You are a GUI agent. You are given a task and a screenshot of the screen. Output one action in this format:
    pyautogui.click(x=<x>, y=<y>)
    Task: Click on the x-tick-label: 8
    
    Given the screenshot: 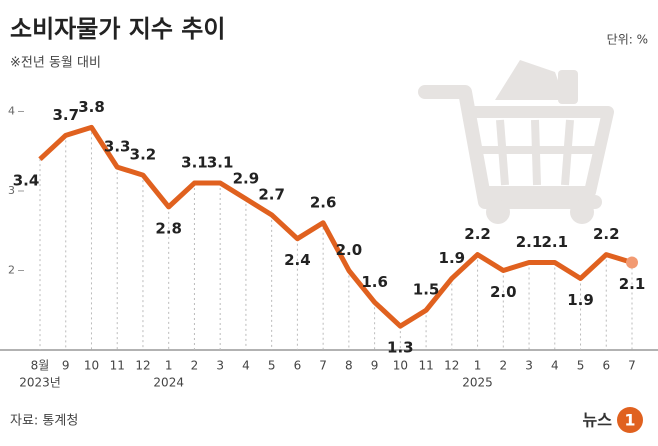 What is the action you would take?
    pyautogui.click(x=349, y=366)
    